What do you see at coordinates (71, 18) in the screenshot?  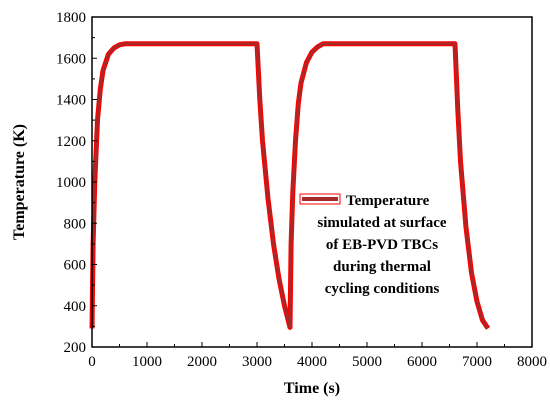 I see `y-tick-label: 1800` at bounding box center [71, 18].